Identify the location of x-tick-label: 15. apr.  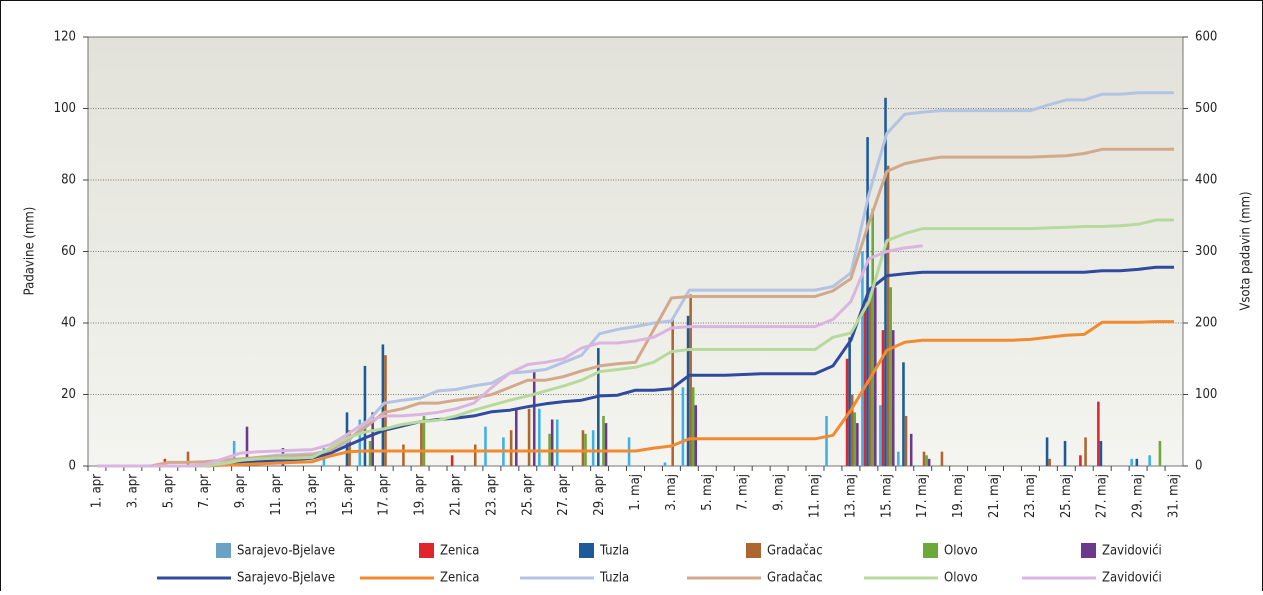
(348, 495).